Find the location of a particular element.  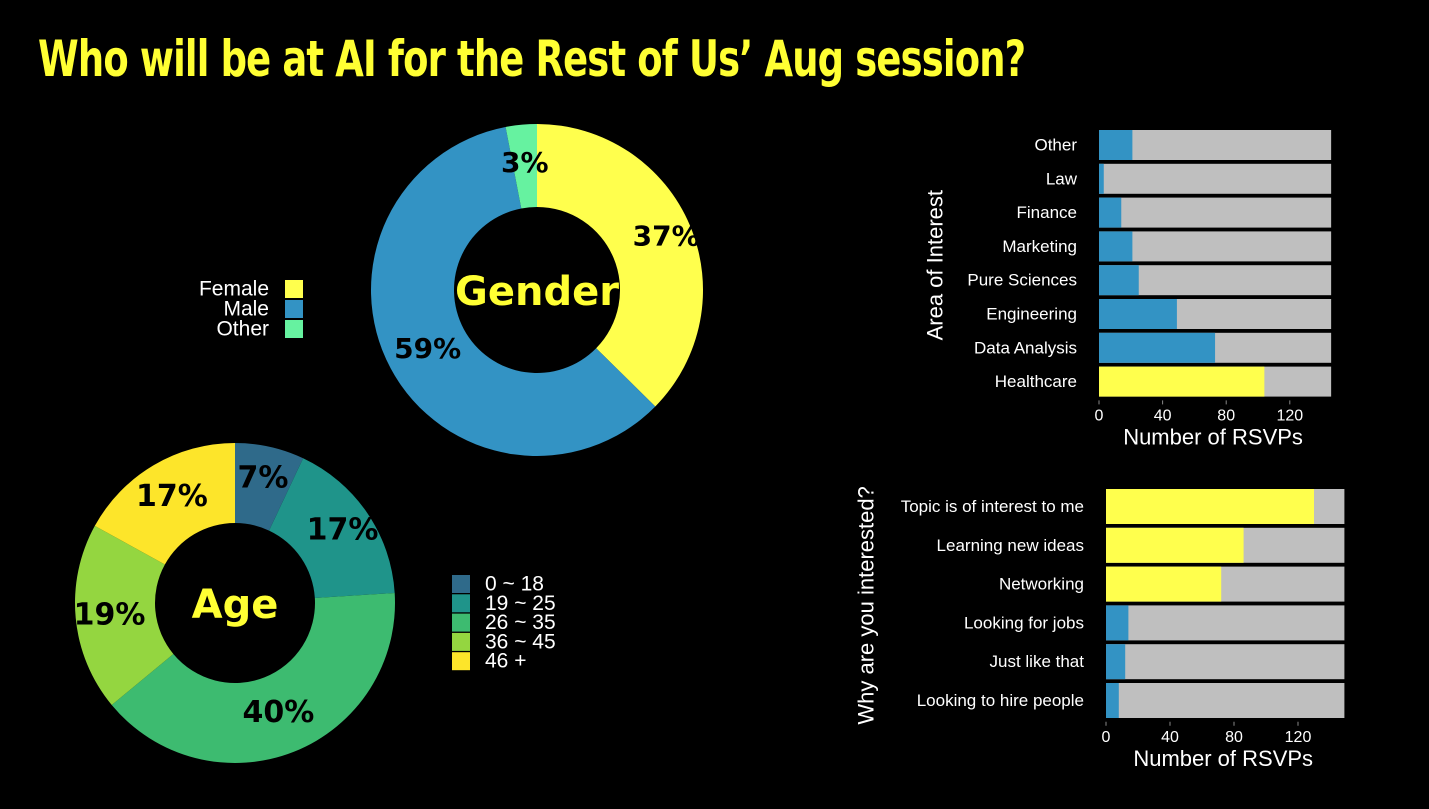

legend-label-female: Female is located at coordinates (234, 289).